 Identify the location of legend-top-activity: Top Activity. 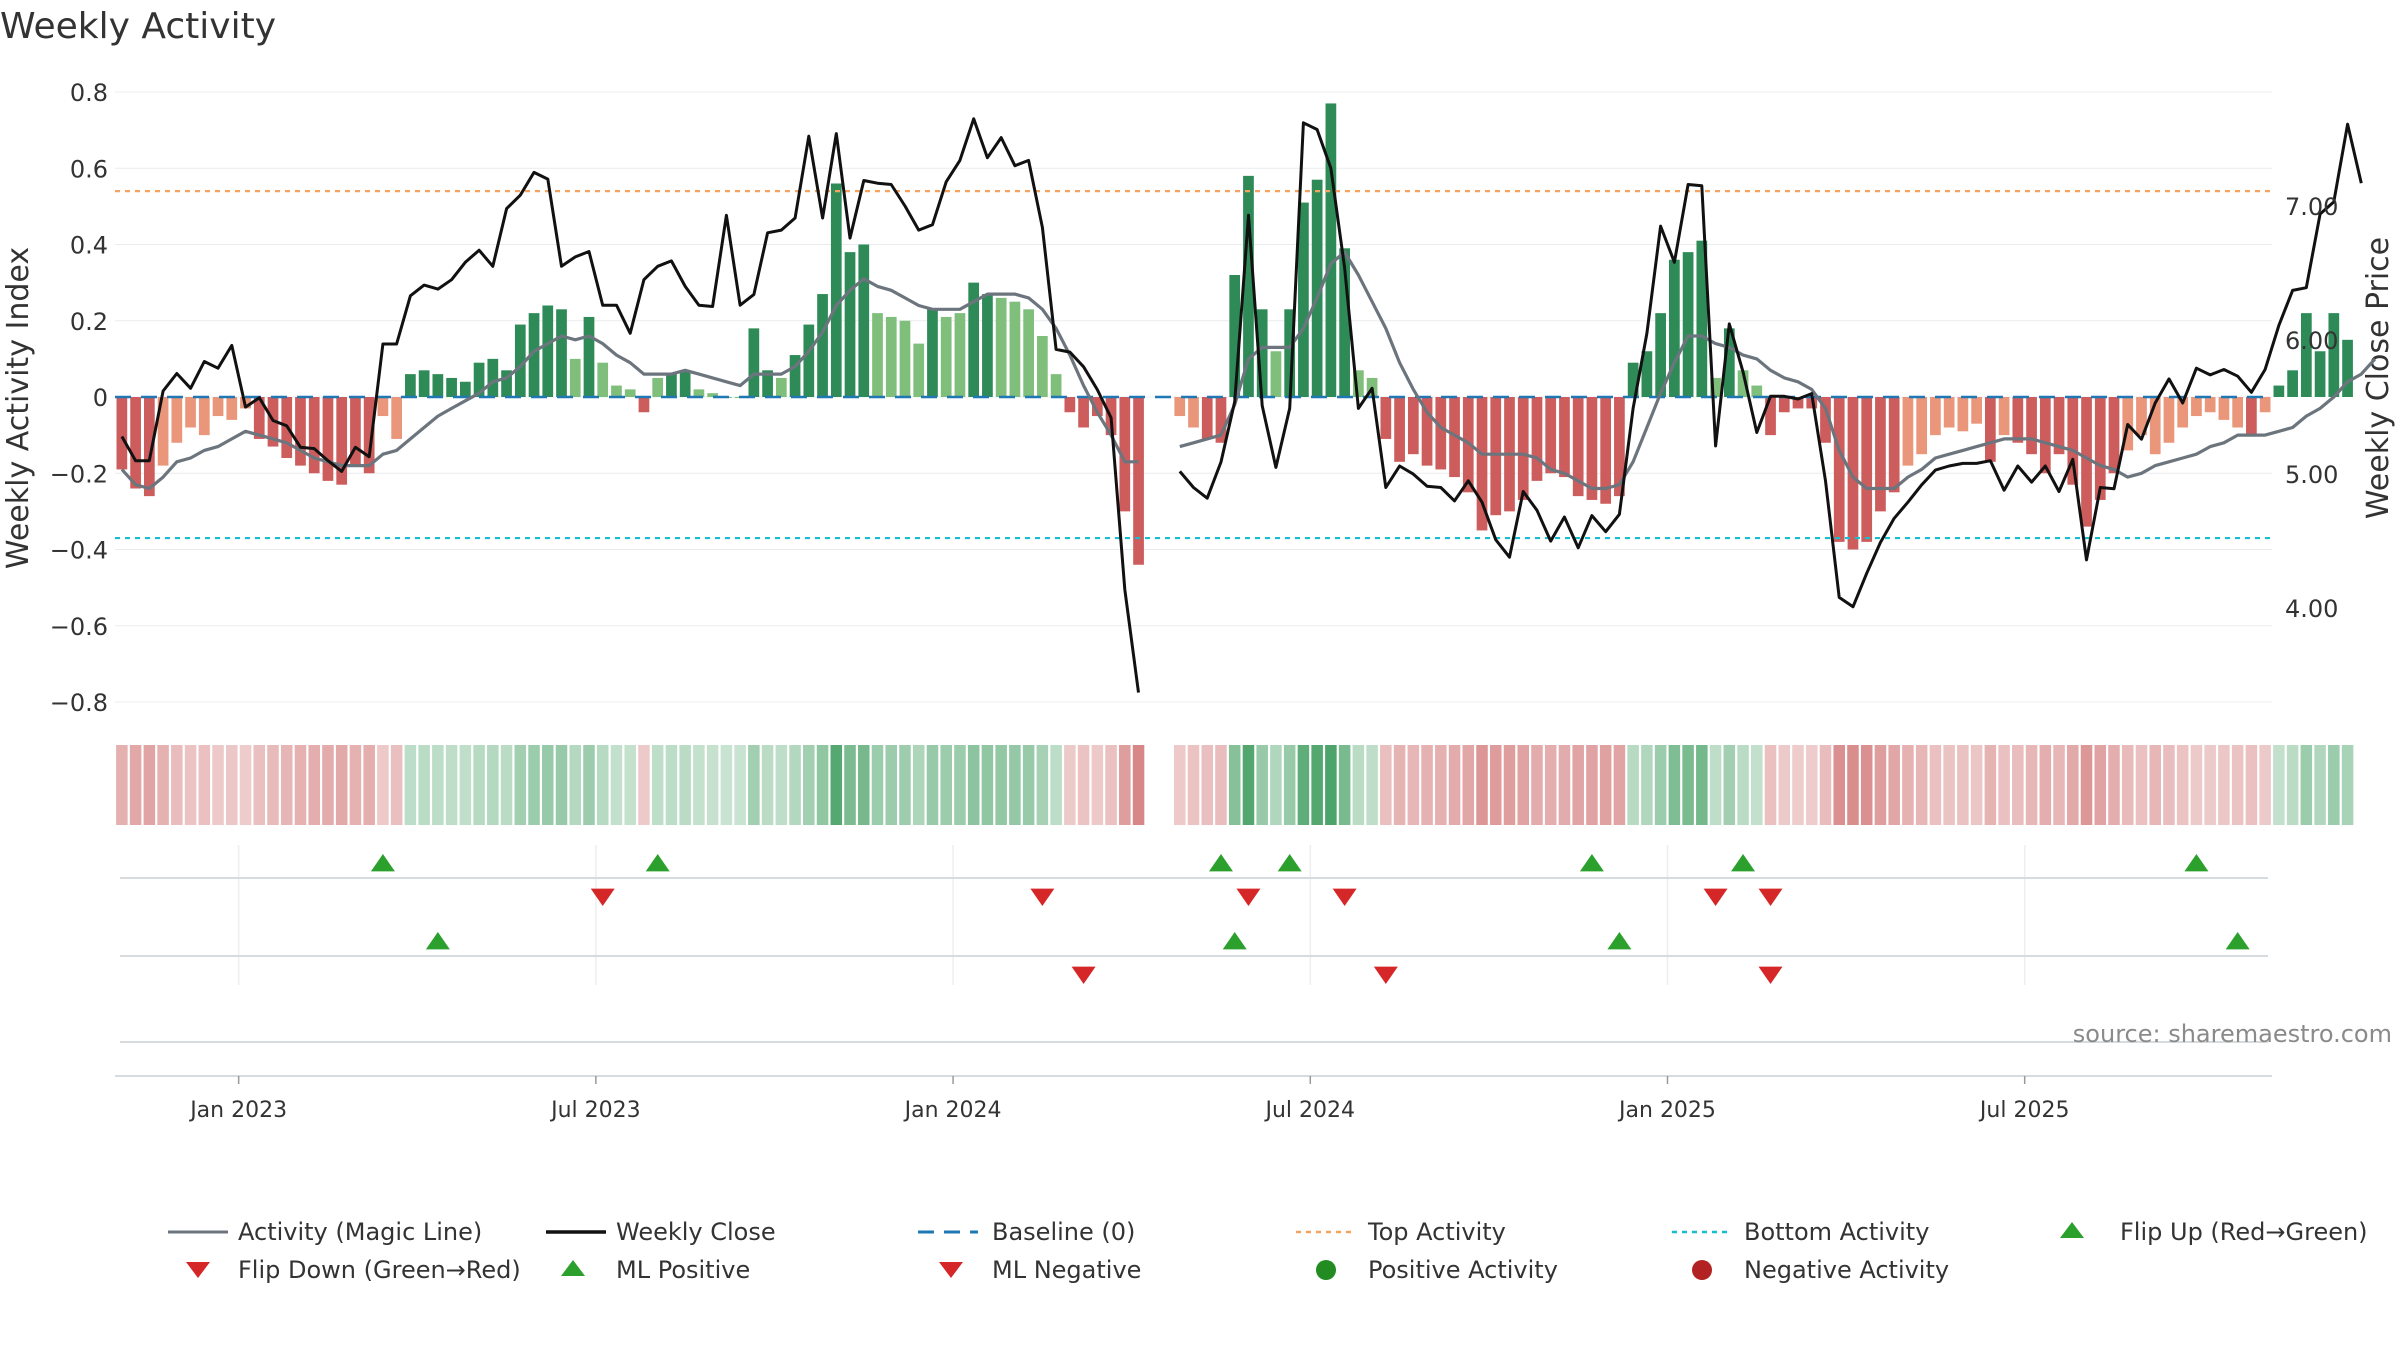
(1436, 1232).